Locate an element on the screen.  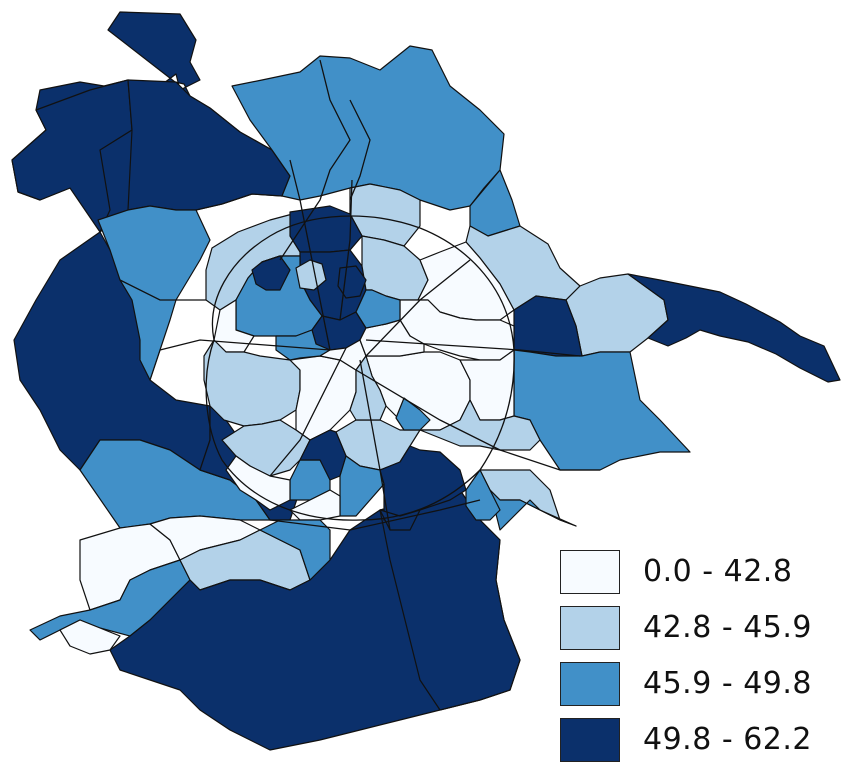
legend-label-class-2: 42.8 - 45.9 is located at coordinates (727, 627).